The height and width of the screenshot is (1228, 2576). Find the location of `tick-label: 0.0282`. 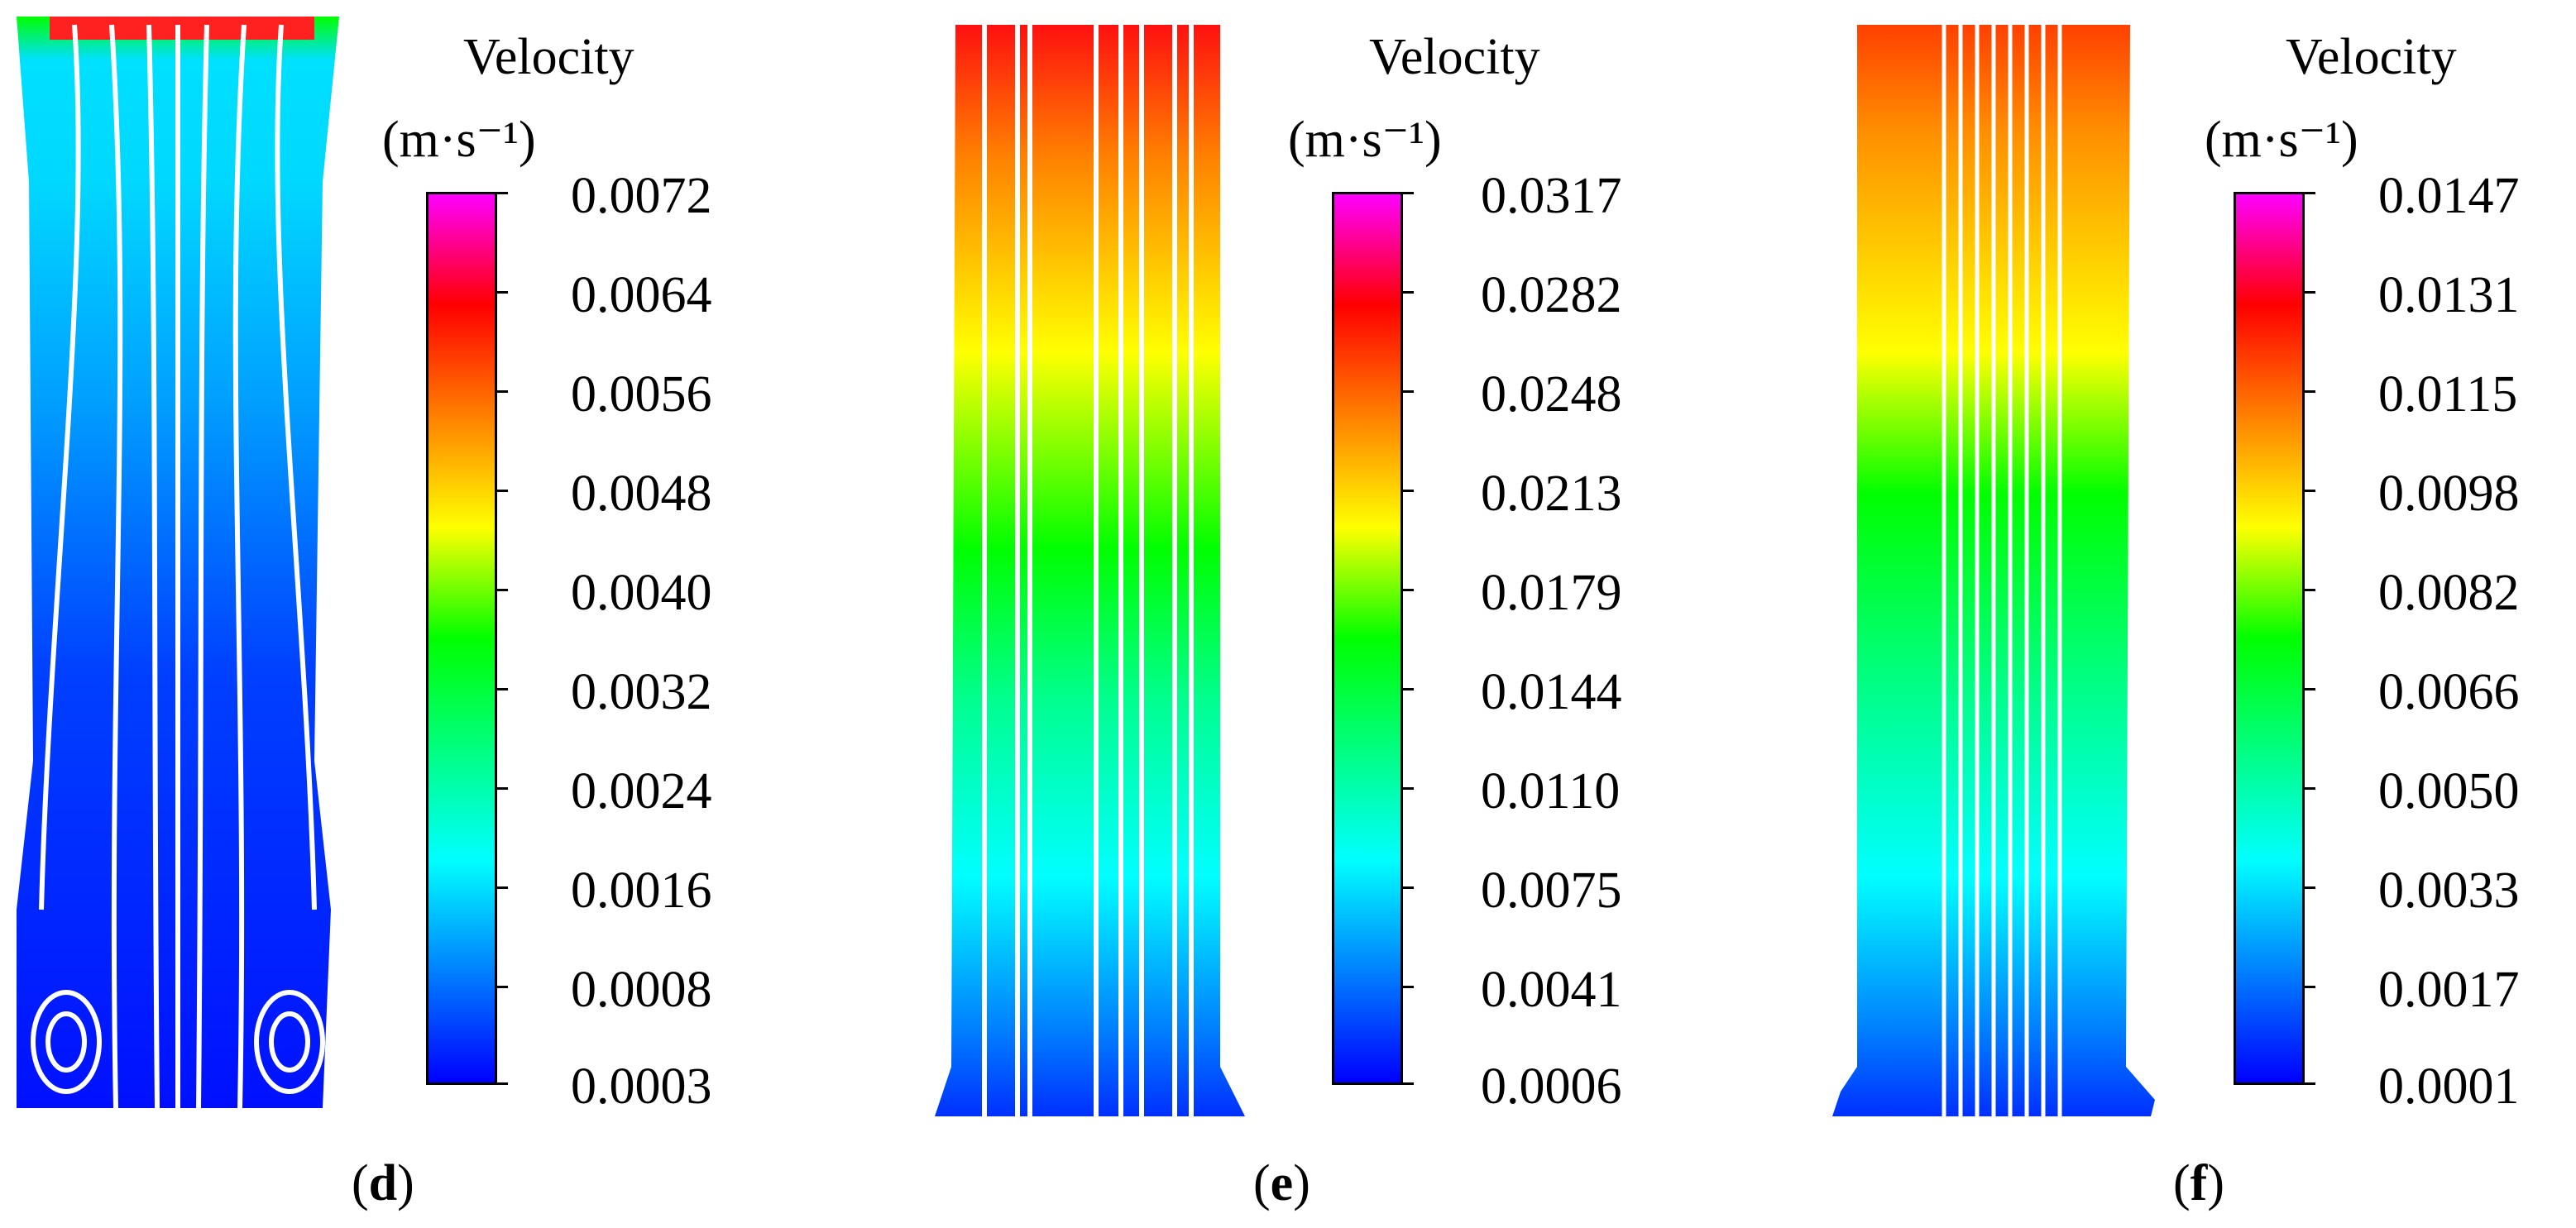

tick-label: 0.0282 is located at coordinates (1551, 295).